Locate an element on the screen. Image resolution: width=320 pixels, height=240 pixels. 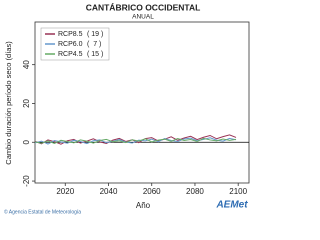
x-tick-label: 2080 is located at coordinates (195, 191).